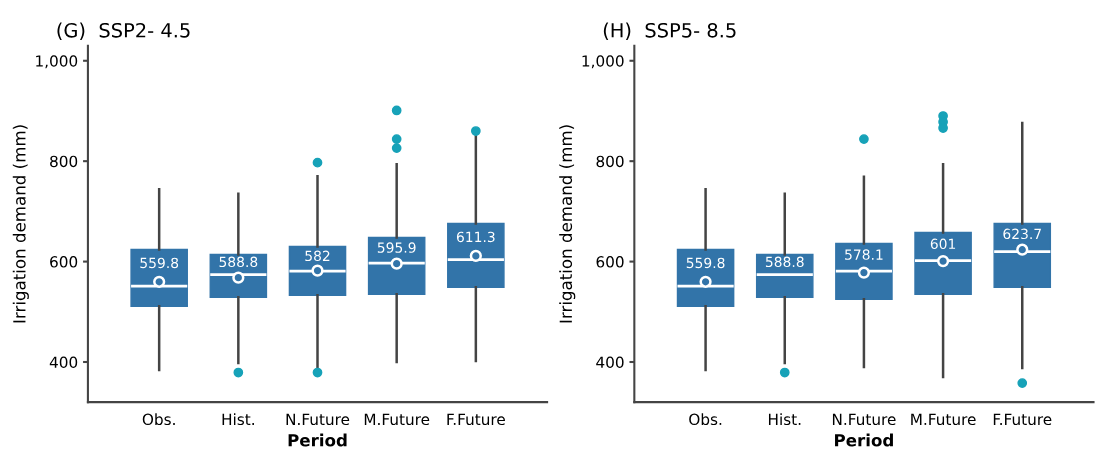 This screenshot has height=457, width=1099. Describe the element at coordinates (475, 237) in the screenshot. I see `annotation: 611.3` at that location.